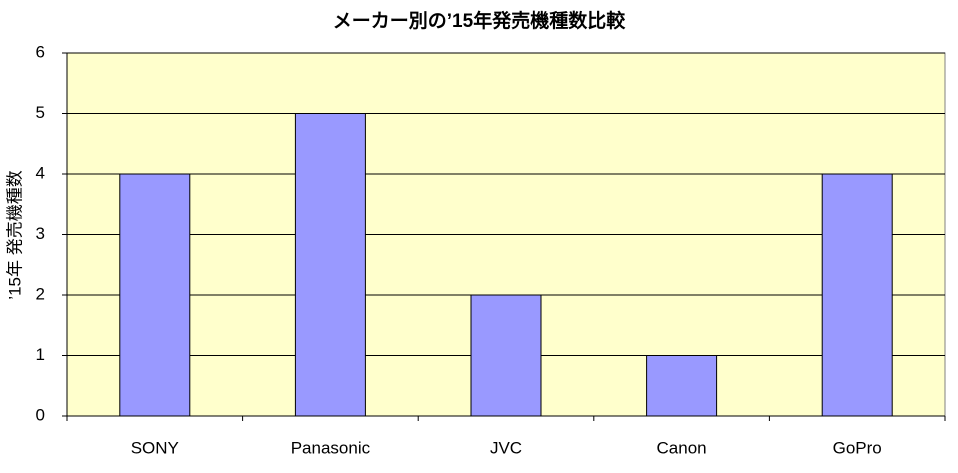 Image resolution: width=958 pixels, height=473 pixels. I want to click on y-tick-label: 0, so click(40, 414).